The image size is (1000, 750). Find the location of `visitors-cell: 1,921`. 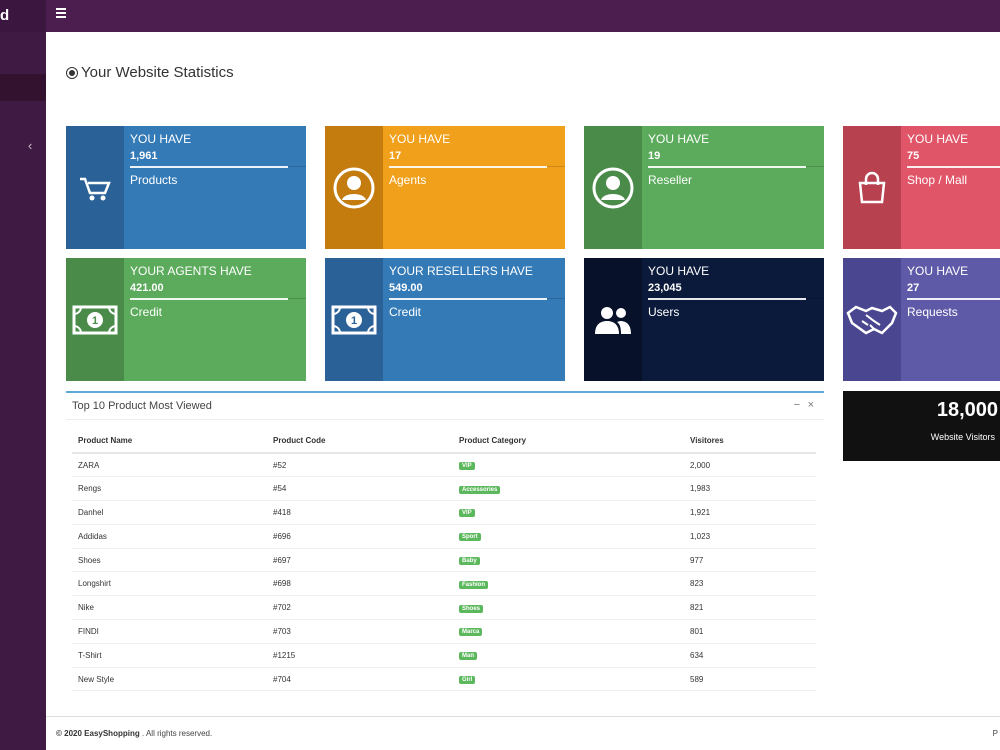

visitors-cell: 1,921 is located at coordinates (750, 512).